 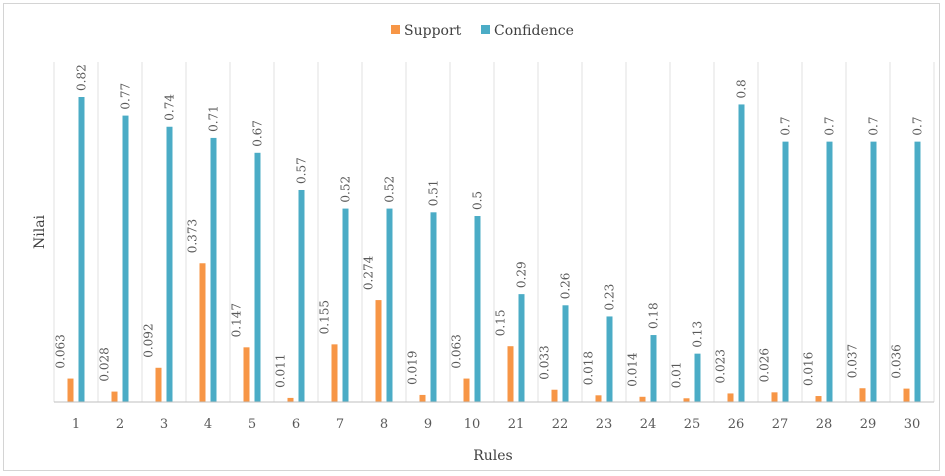 I want to click on data-label-support-9: 0.019, so click(x=413, y=368).